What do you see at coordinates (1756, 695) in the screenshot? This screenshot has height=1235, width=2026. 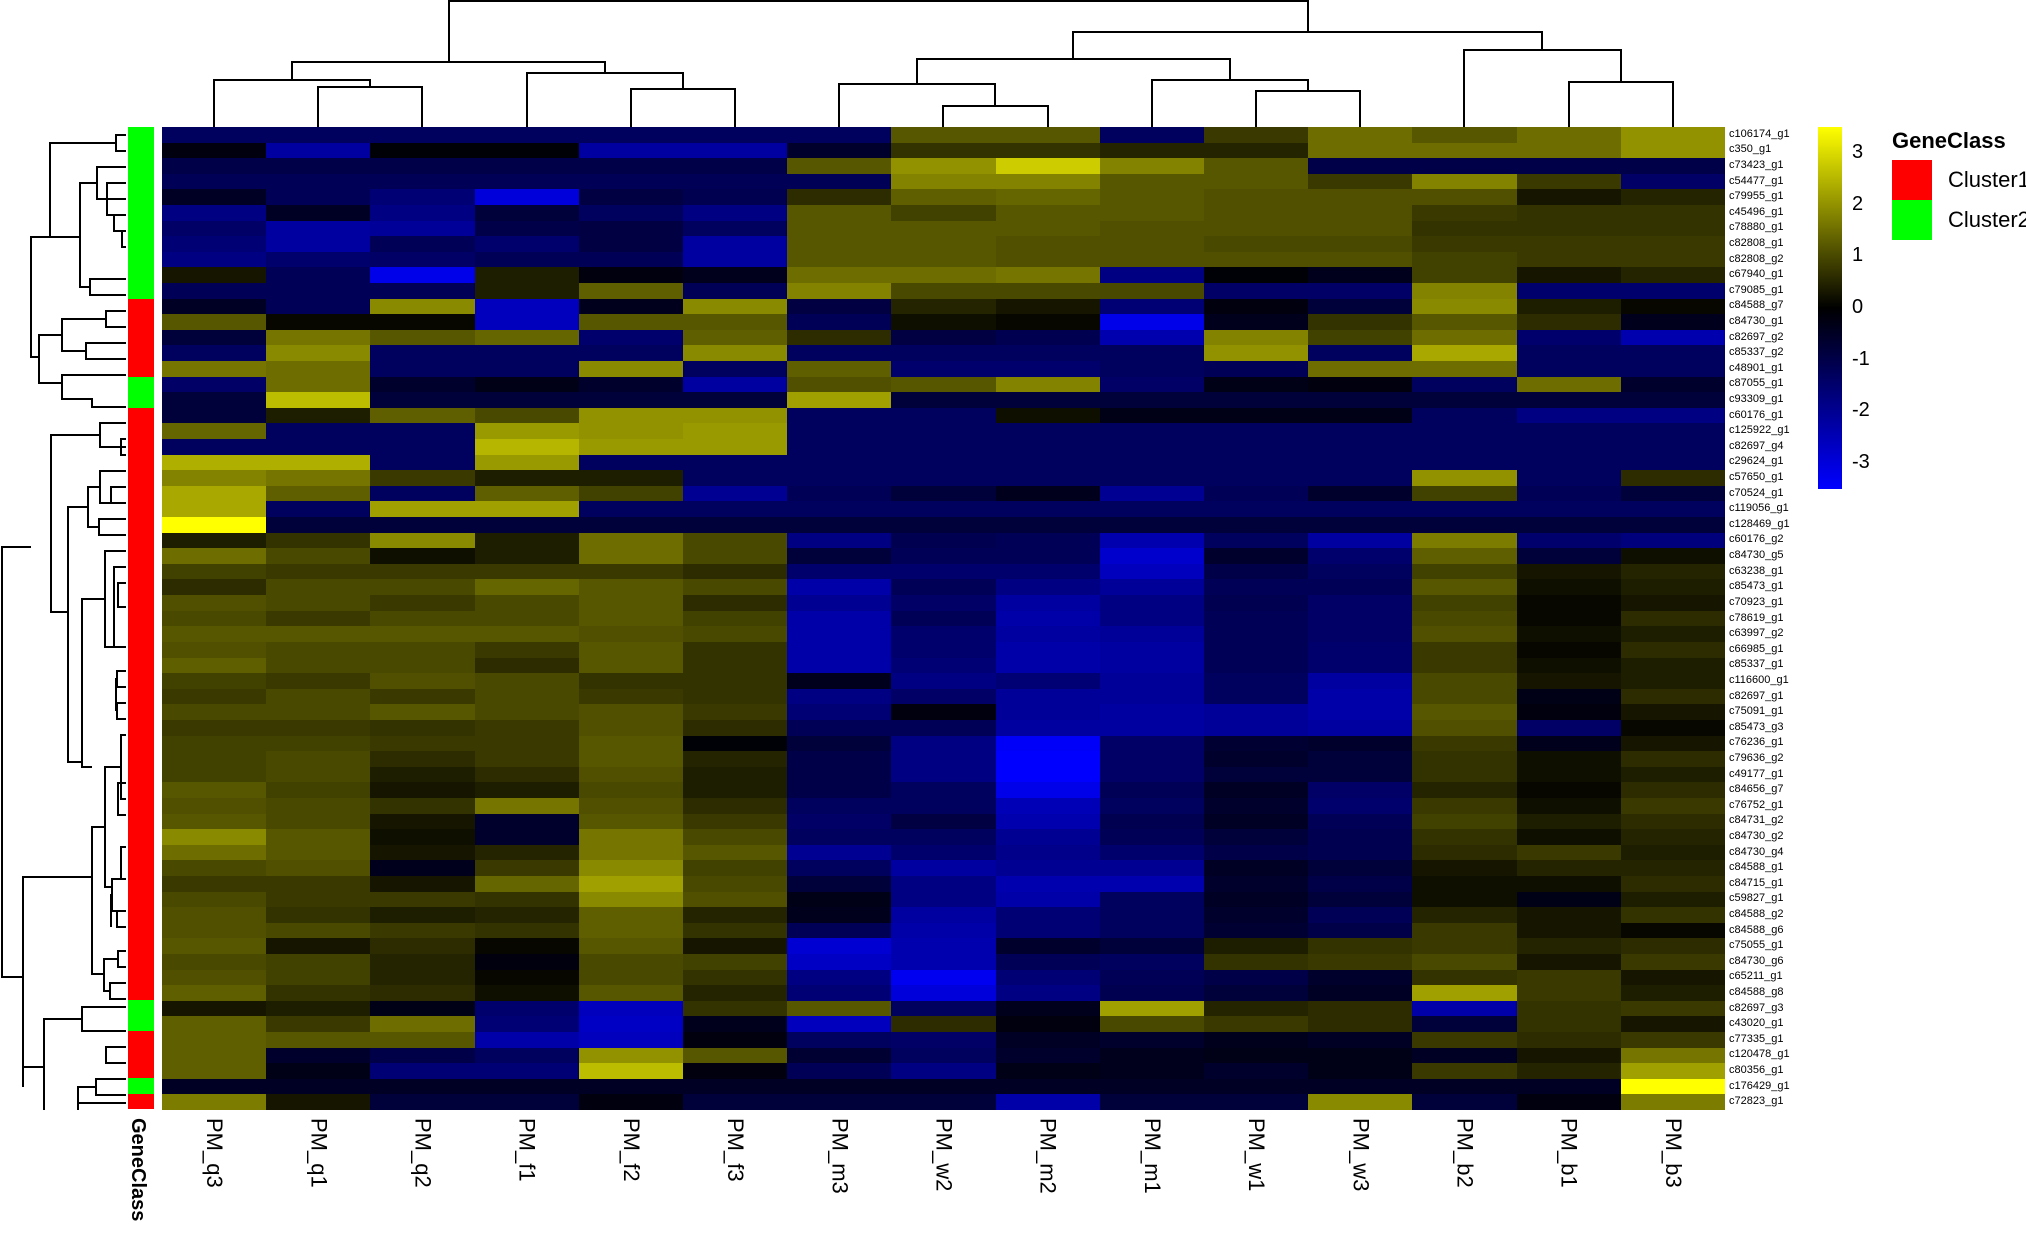 I see `row-label: c82697_g1` at bounding box center [1756, 695].